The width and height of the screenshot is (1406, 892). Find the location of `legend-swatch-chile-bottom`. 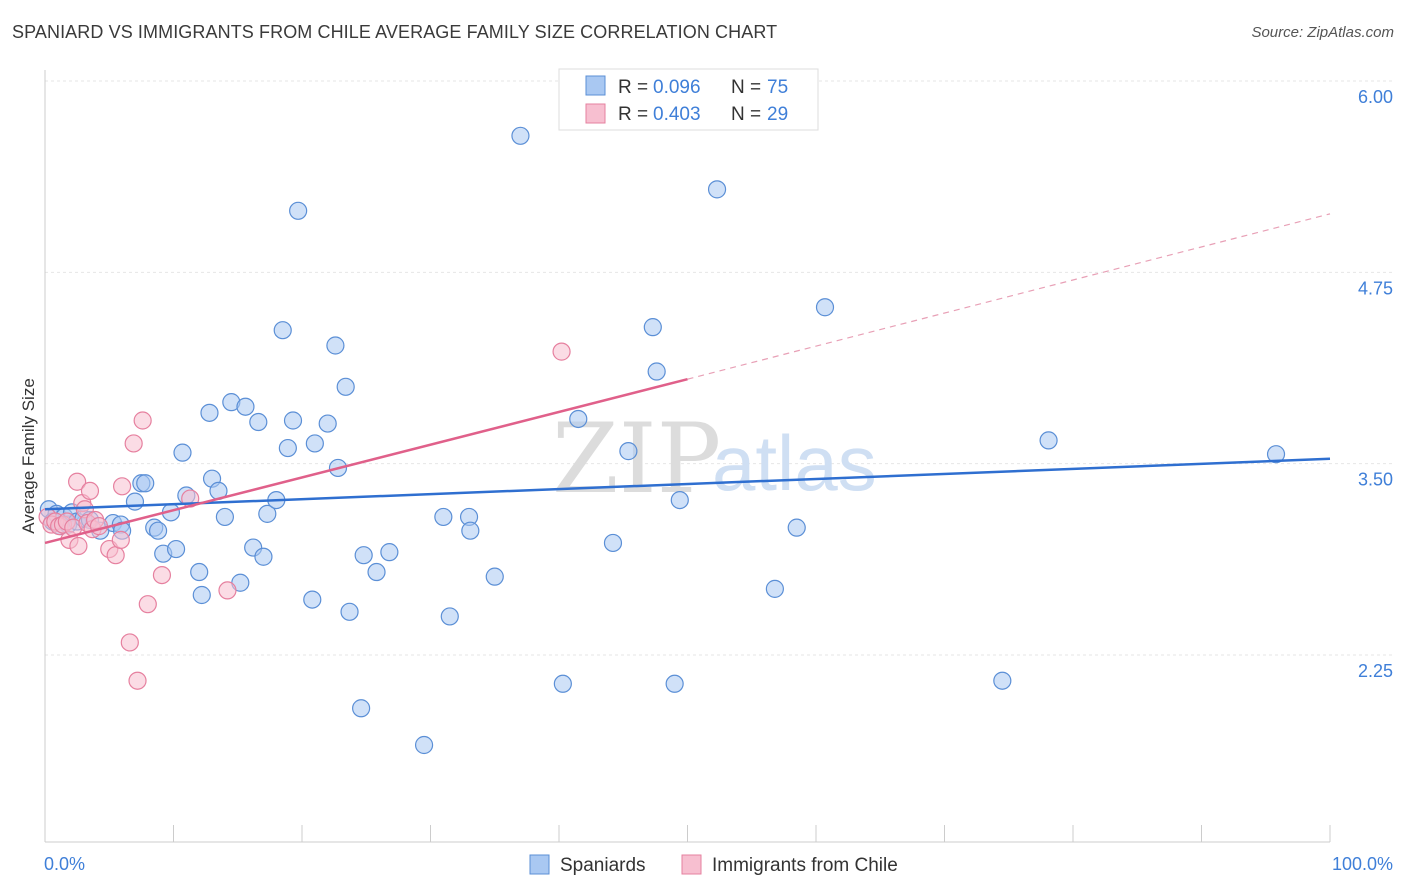

legend-swatch-chile-bottom is located at coordinates (691, 864).